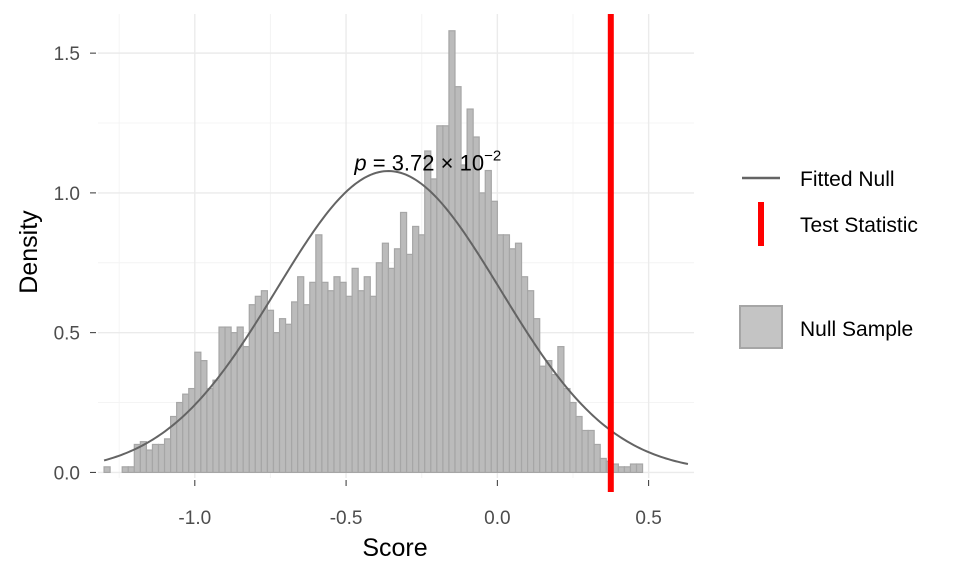  Describe the element at coordinates (394, 548) in the screenshot. I see `x-axis-title: Score` at that location.